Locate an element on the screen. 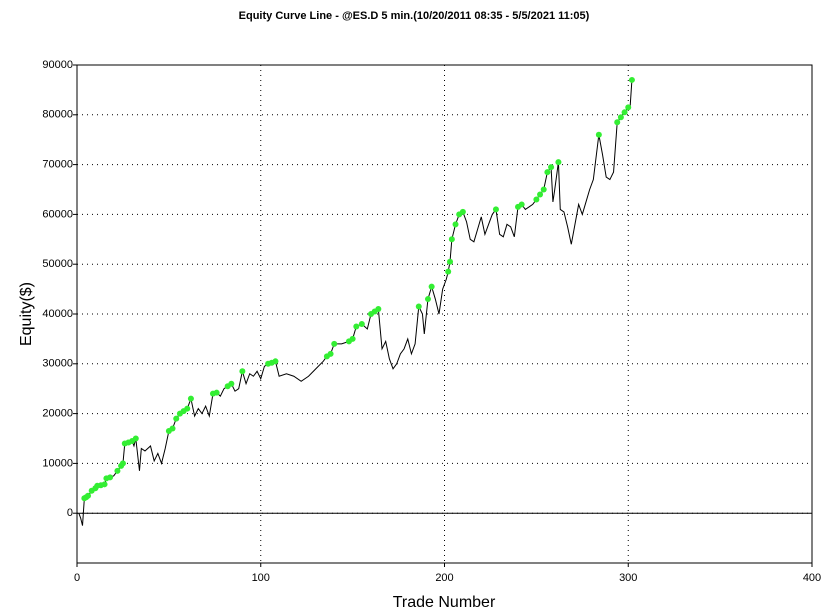 This screenshot has width=827, height=615. x-tick-label: 100 is located at coordinates (261, 578).